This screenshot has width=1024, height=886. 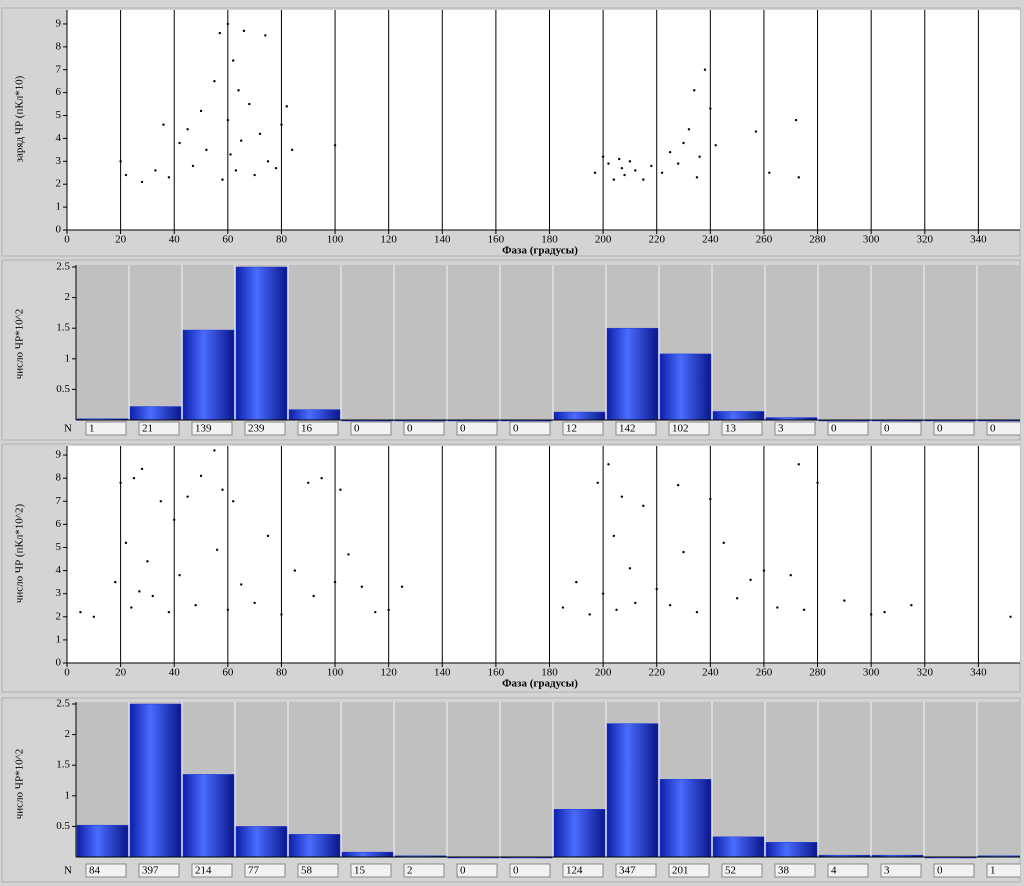 What do you see at coordinates (388, 240) in the screenshot?
I see `x-tick-label: 120` at bounding box center [388, 240].